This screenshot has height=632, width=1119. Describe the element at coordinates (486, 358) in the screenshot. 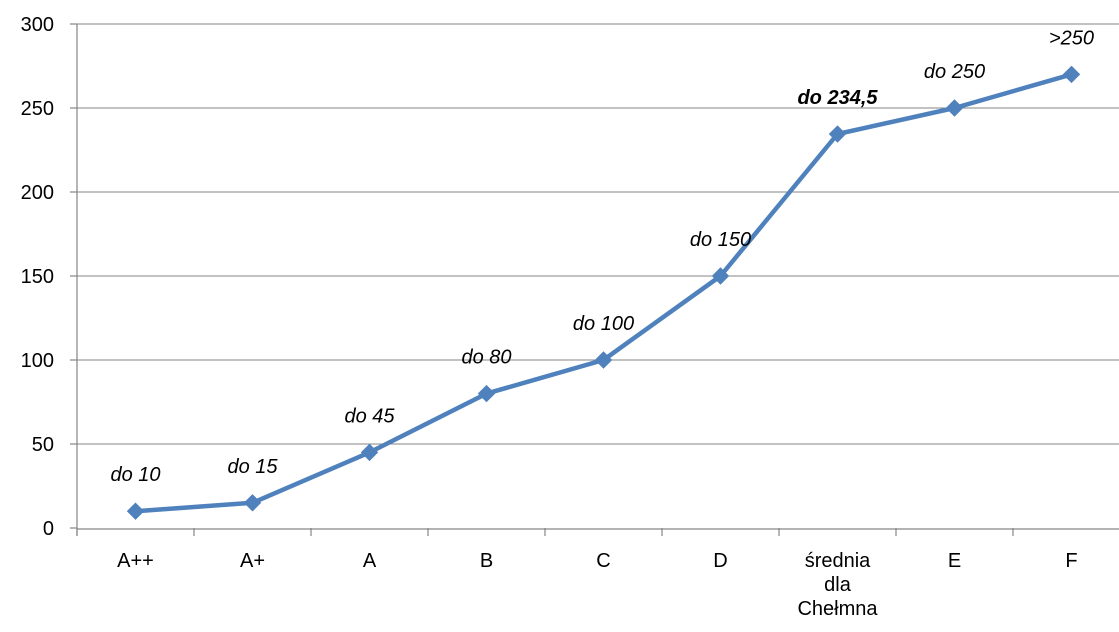

I see `data-label-3: do 80` at that location.